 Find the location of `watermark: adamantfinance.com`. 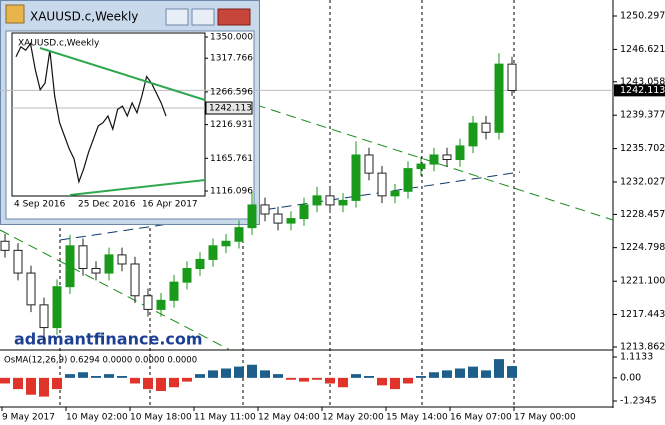

watermark: adamantfinance.com is located at coordinates (108, 339).